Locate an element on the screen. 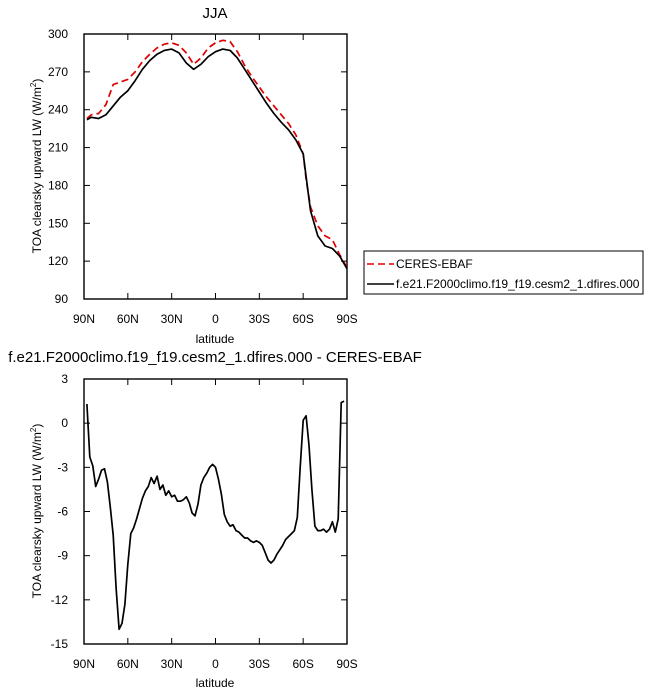 Image resolution: width=649 pixels, height=692 pixels. bottom-y-axis-label-text: TOA clearsky upward LW (W/m is located at coordinates (37, 515).